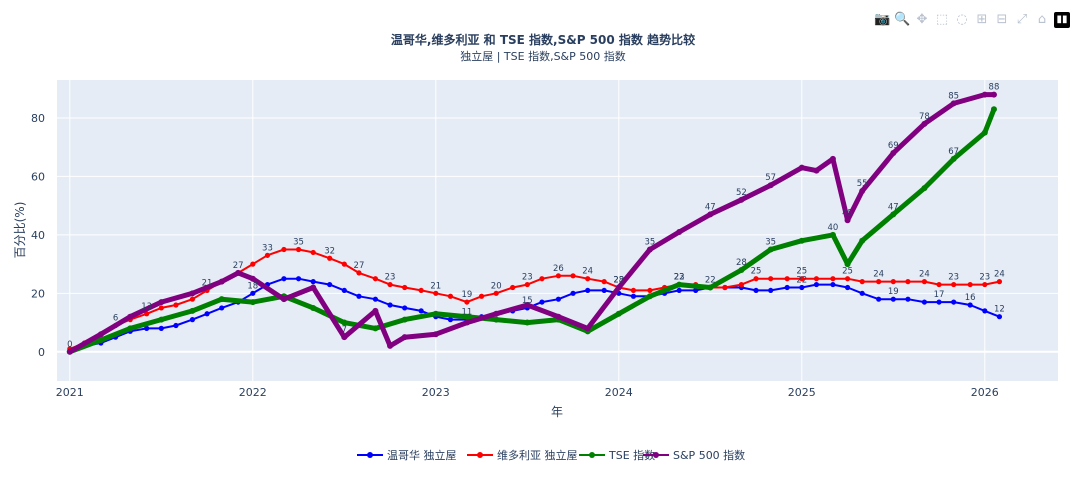 This screenshot has width=1080, height=483. Describe the element at coordinates (882, 19) in the screenshot. I see `camera-icon: 📷` at that location.